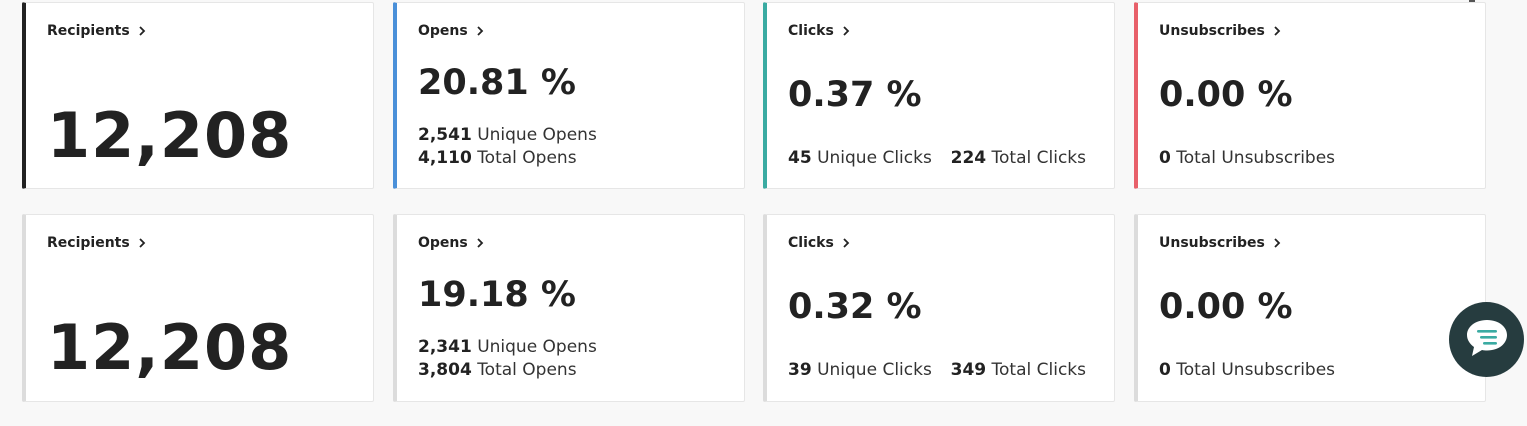 This screenshot has width=1527, height=426. What do you see at coordinates (855, 95) in the screenshot?
I see `clicks-percent: 0.37 %` at bounding box center [855, 95].